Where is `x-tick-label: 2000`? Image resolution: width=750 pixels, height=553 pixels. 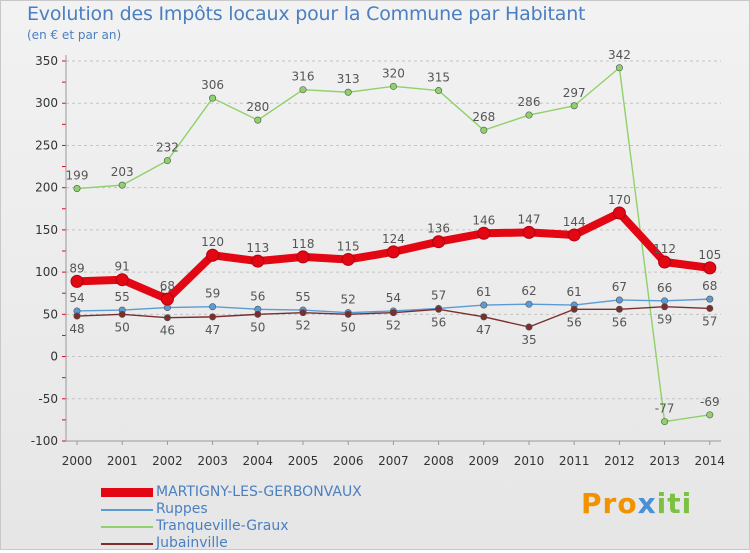
x-tick-label: 2000 is located at coordinates (77, 461).